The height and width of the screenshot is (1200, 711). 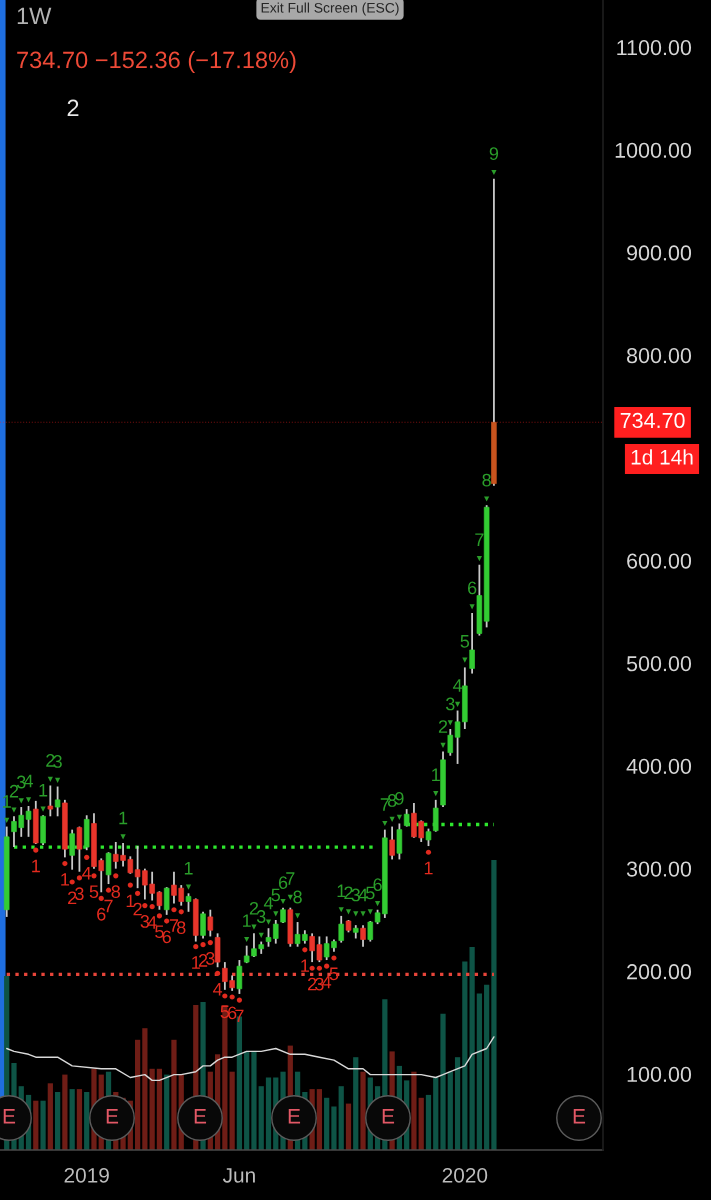 What do you see at coordinates (465, 1175) in the screenshot?
I see `x-tick-label: 2020` at bounding box center [465, 1175].